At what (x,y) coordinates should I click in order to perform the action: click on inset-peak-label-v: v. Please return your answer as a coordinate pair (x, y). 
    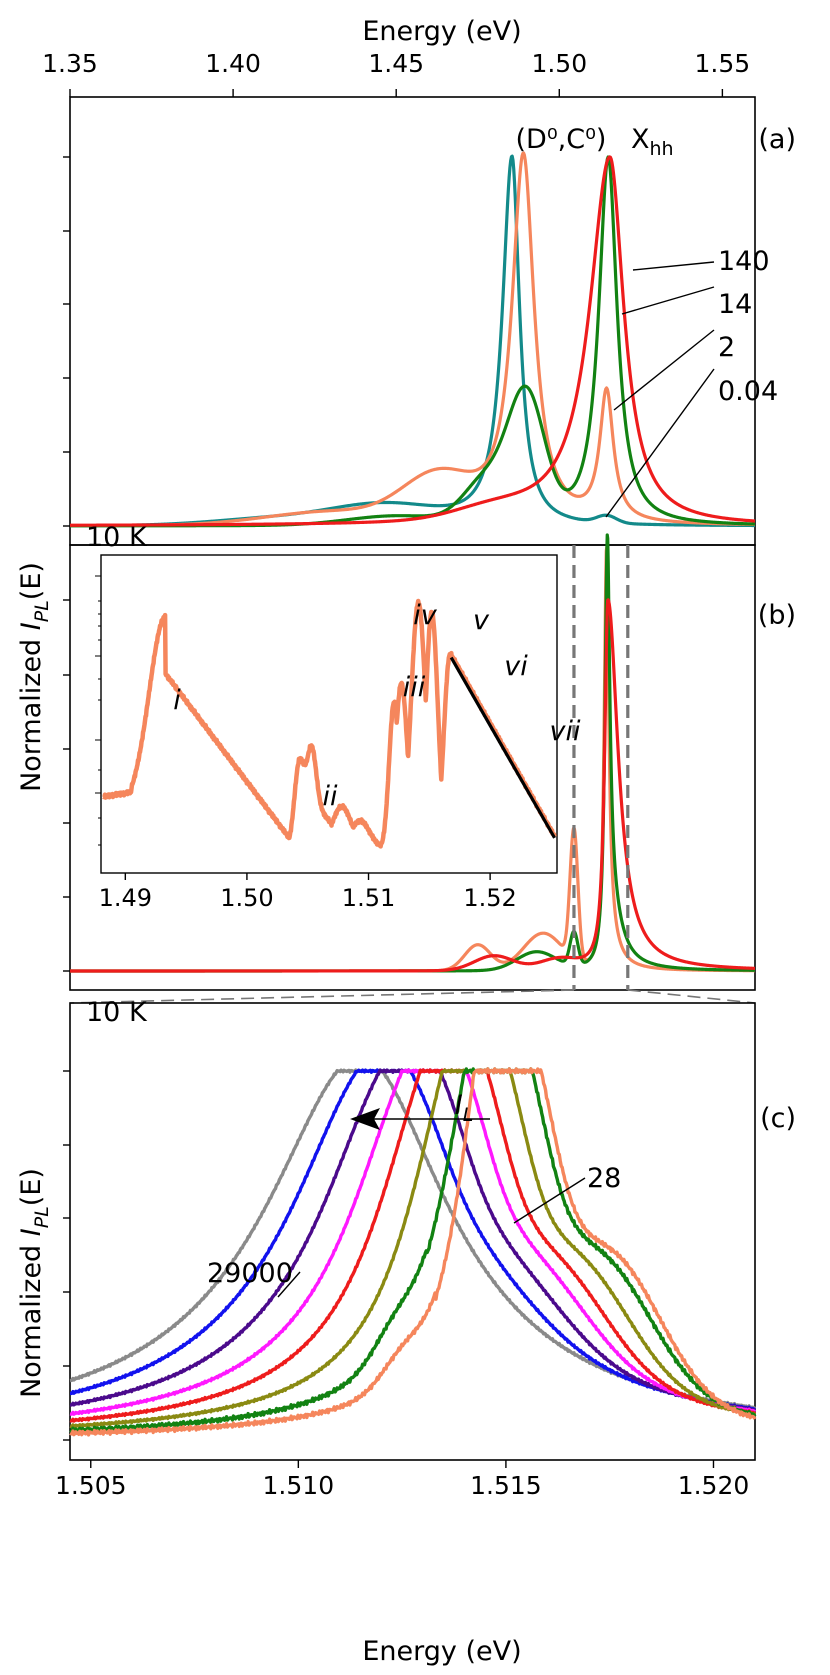
    Looking at the image, I should click on (481, 620).